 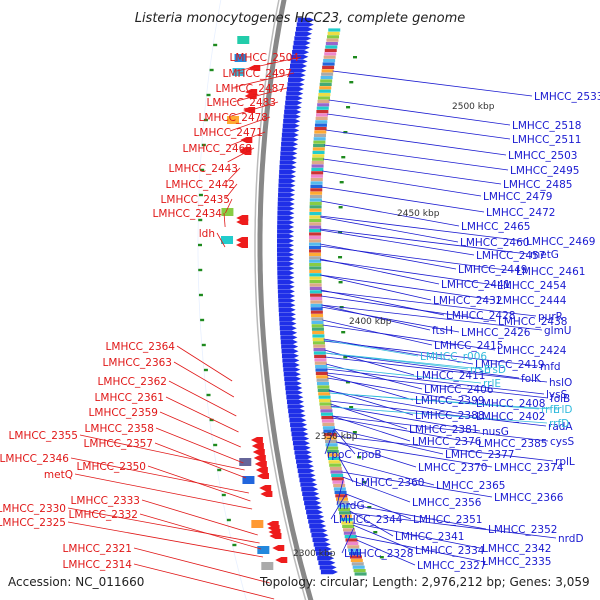 I want to click on right-gene-label: LMHCC_2461, so click(x=550, y=272).